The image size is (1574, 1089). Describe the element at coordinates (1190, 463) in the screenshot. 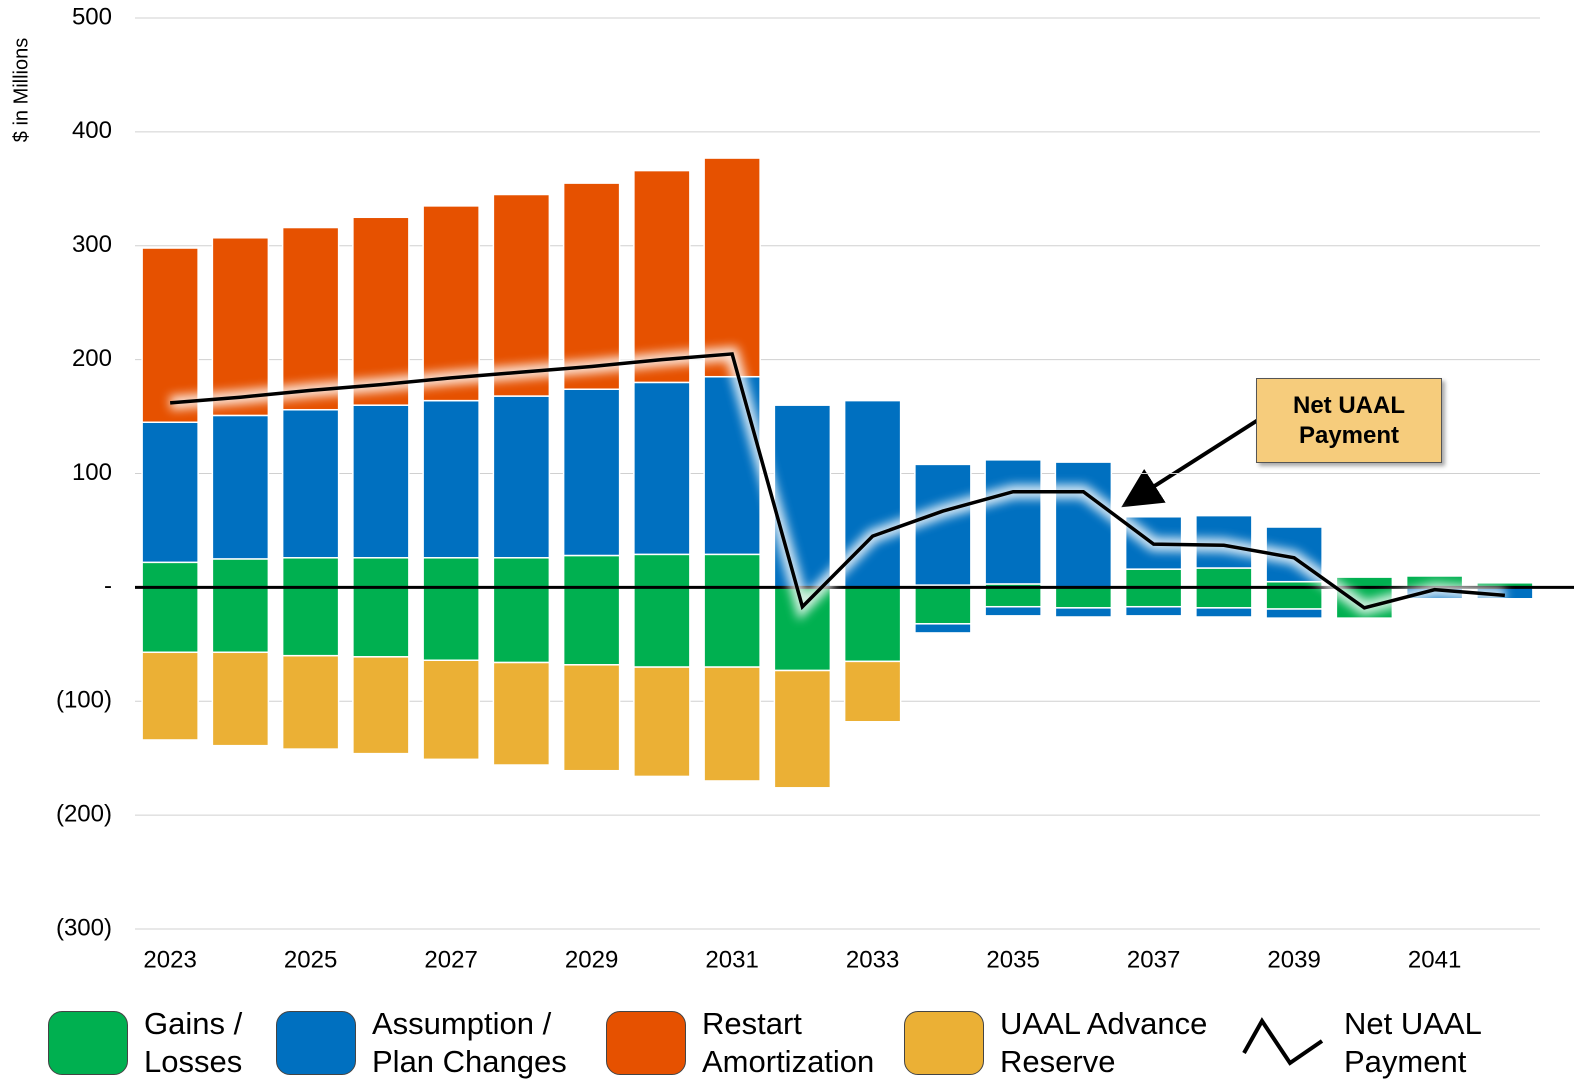

I see `annotation-arrow` at that location.